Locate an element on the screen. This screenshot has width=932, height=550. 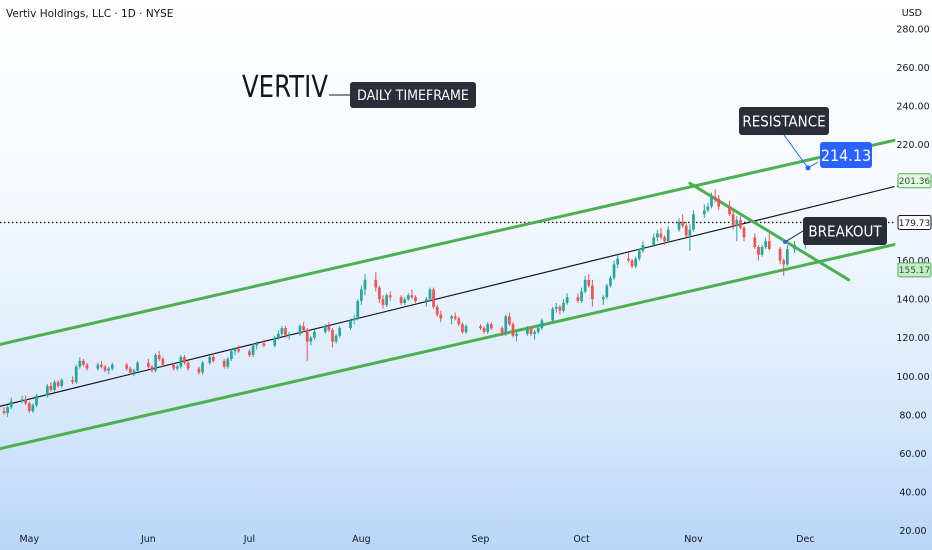
breakout-pointer is located at coordinates (794, 236).